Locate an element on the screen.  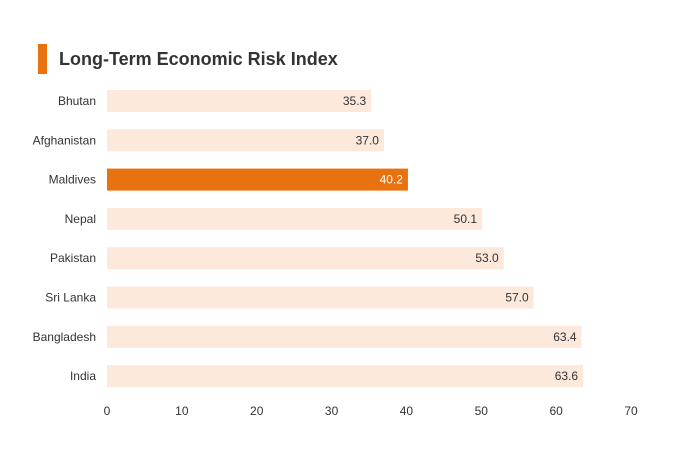
x-tick-label: 0 is located at coordinates (107, 411).